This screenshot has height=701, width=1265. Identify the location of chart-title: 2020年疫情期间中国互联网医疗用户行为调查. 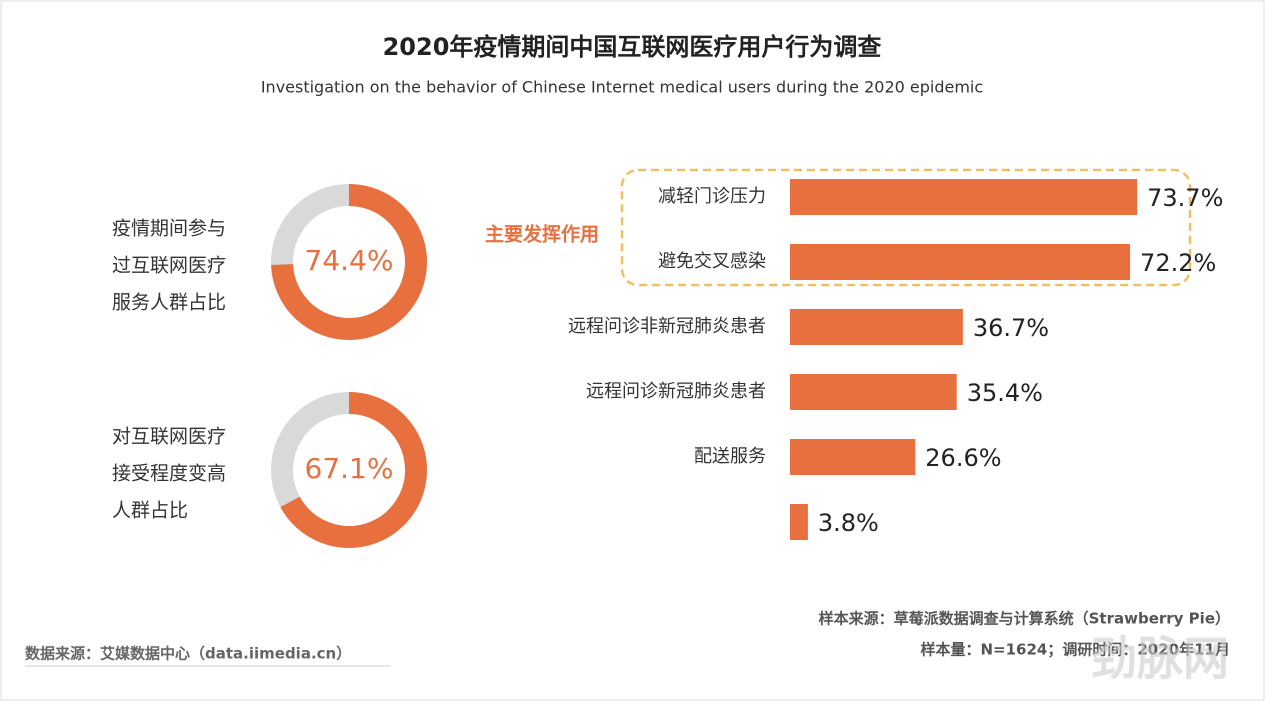
(632, 47).